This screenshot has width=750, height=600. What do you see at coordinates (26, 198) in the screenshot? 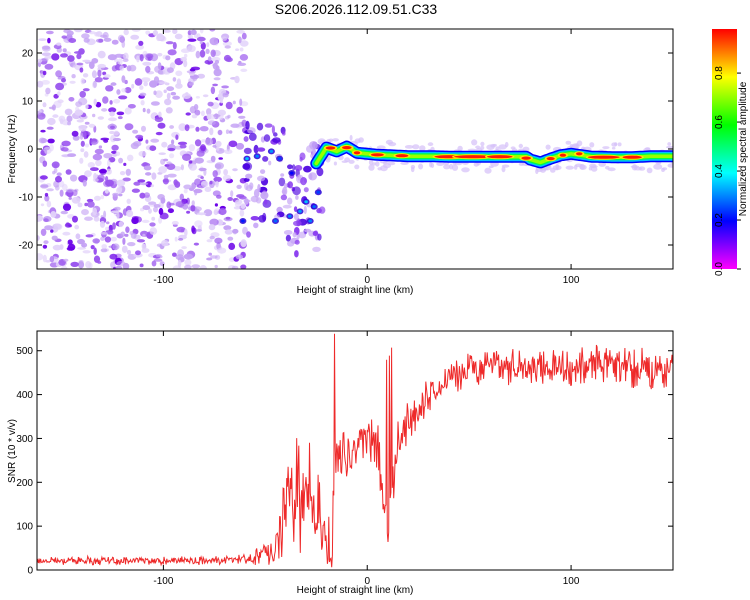
I see `y-tick-label: -10` at bounding box center [26, 198].